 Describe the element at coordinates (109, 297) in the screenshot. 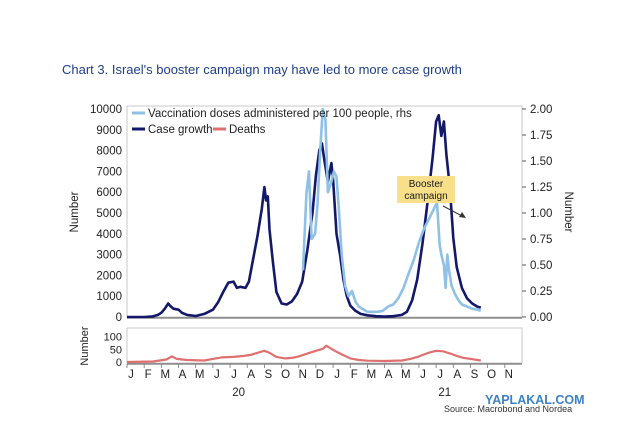

I see `left-tick-label: 1000` at that location.